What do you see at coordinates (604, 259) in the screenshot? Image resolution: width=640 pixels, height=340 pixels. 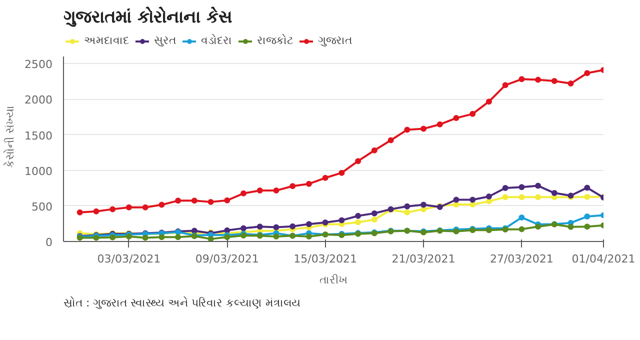 I see `x-tick-label: 01/04/2021` at bounding box center [604, 259].